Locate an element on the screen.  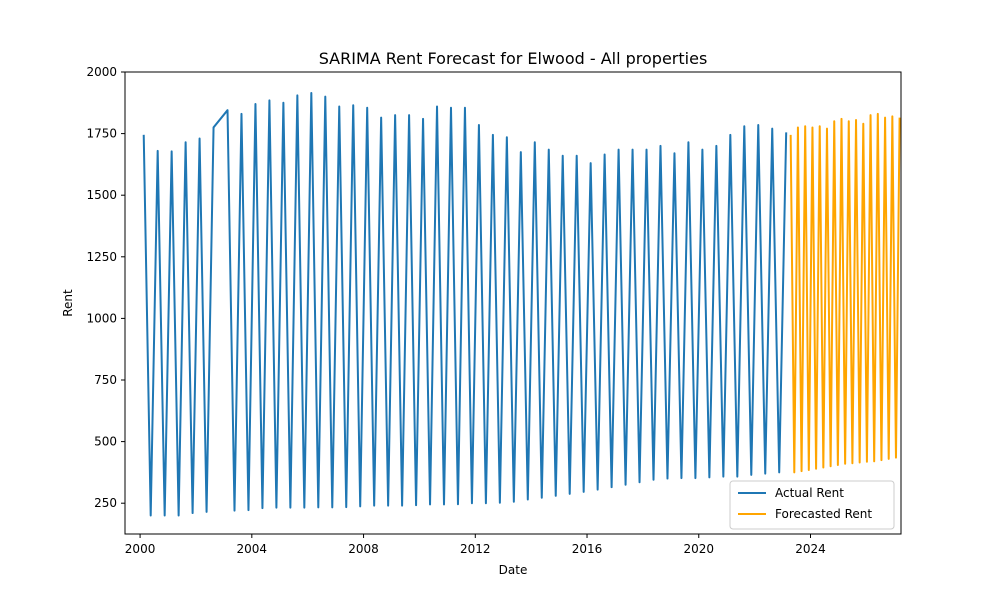
y-tick-label: 1250 is located at coordinates (101, 257).